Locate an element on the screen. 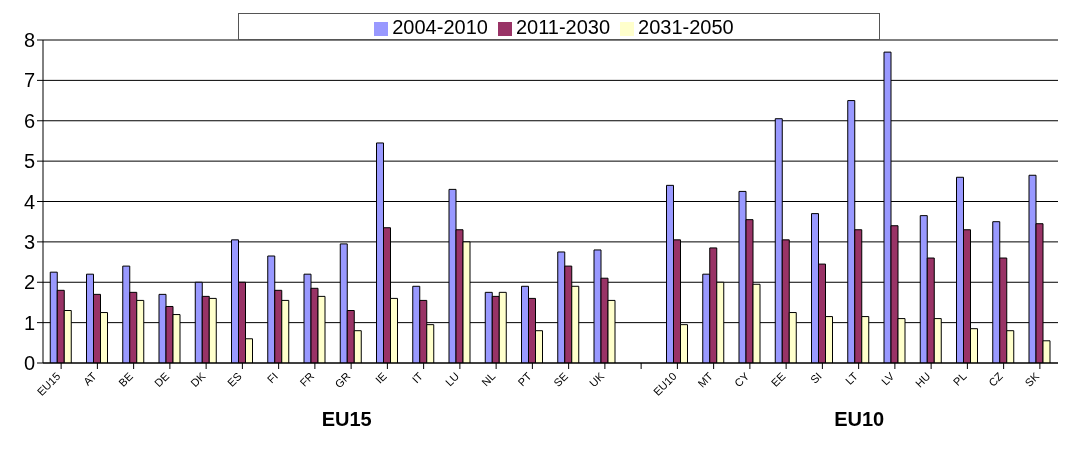 This screenshot has width=1078, height=456. x-tick-label: FI is located at coordinates (272, 377).